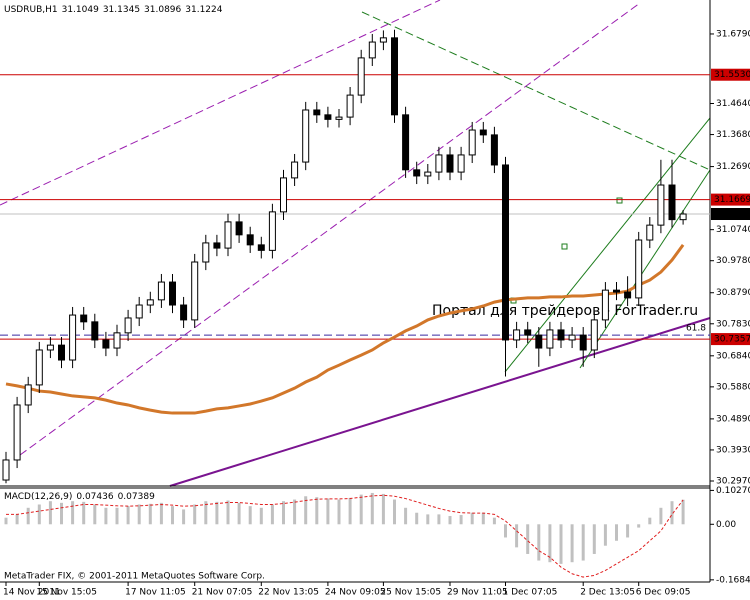 This screenshot has height=600, width=750. Describe the element at coordinates (66, 593) in the screenshot. I see `x-tick-label: 15 Nov 15:05` at that location.